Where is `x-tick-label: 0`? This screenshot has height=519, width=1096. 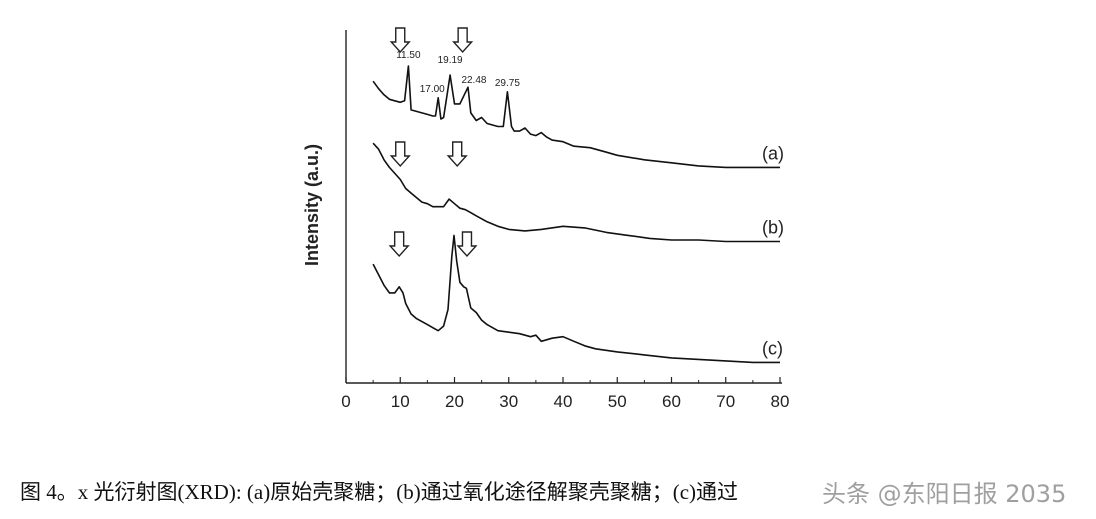
x-tick-label: 0 is located at coordinates (345, 401).